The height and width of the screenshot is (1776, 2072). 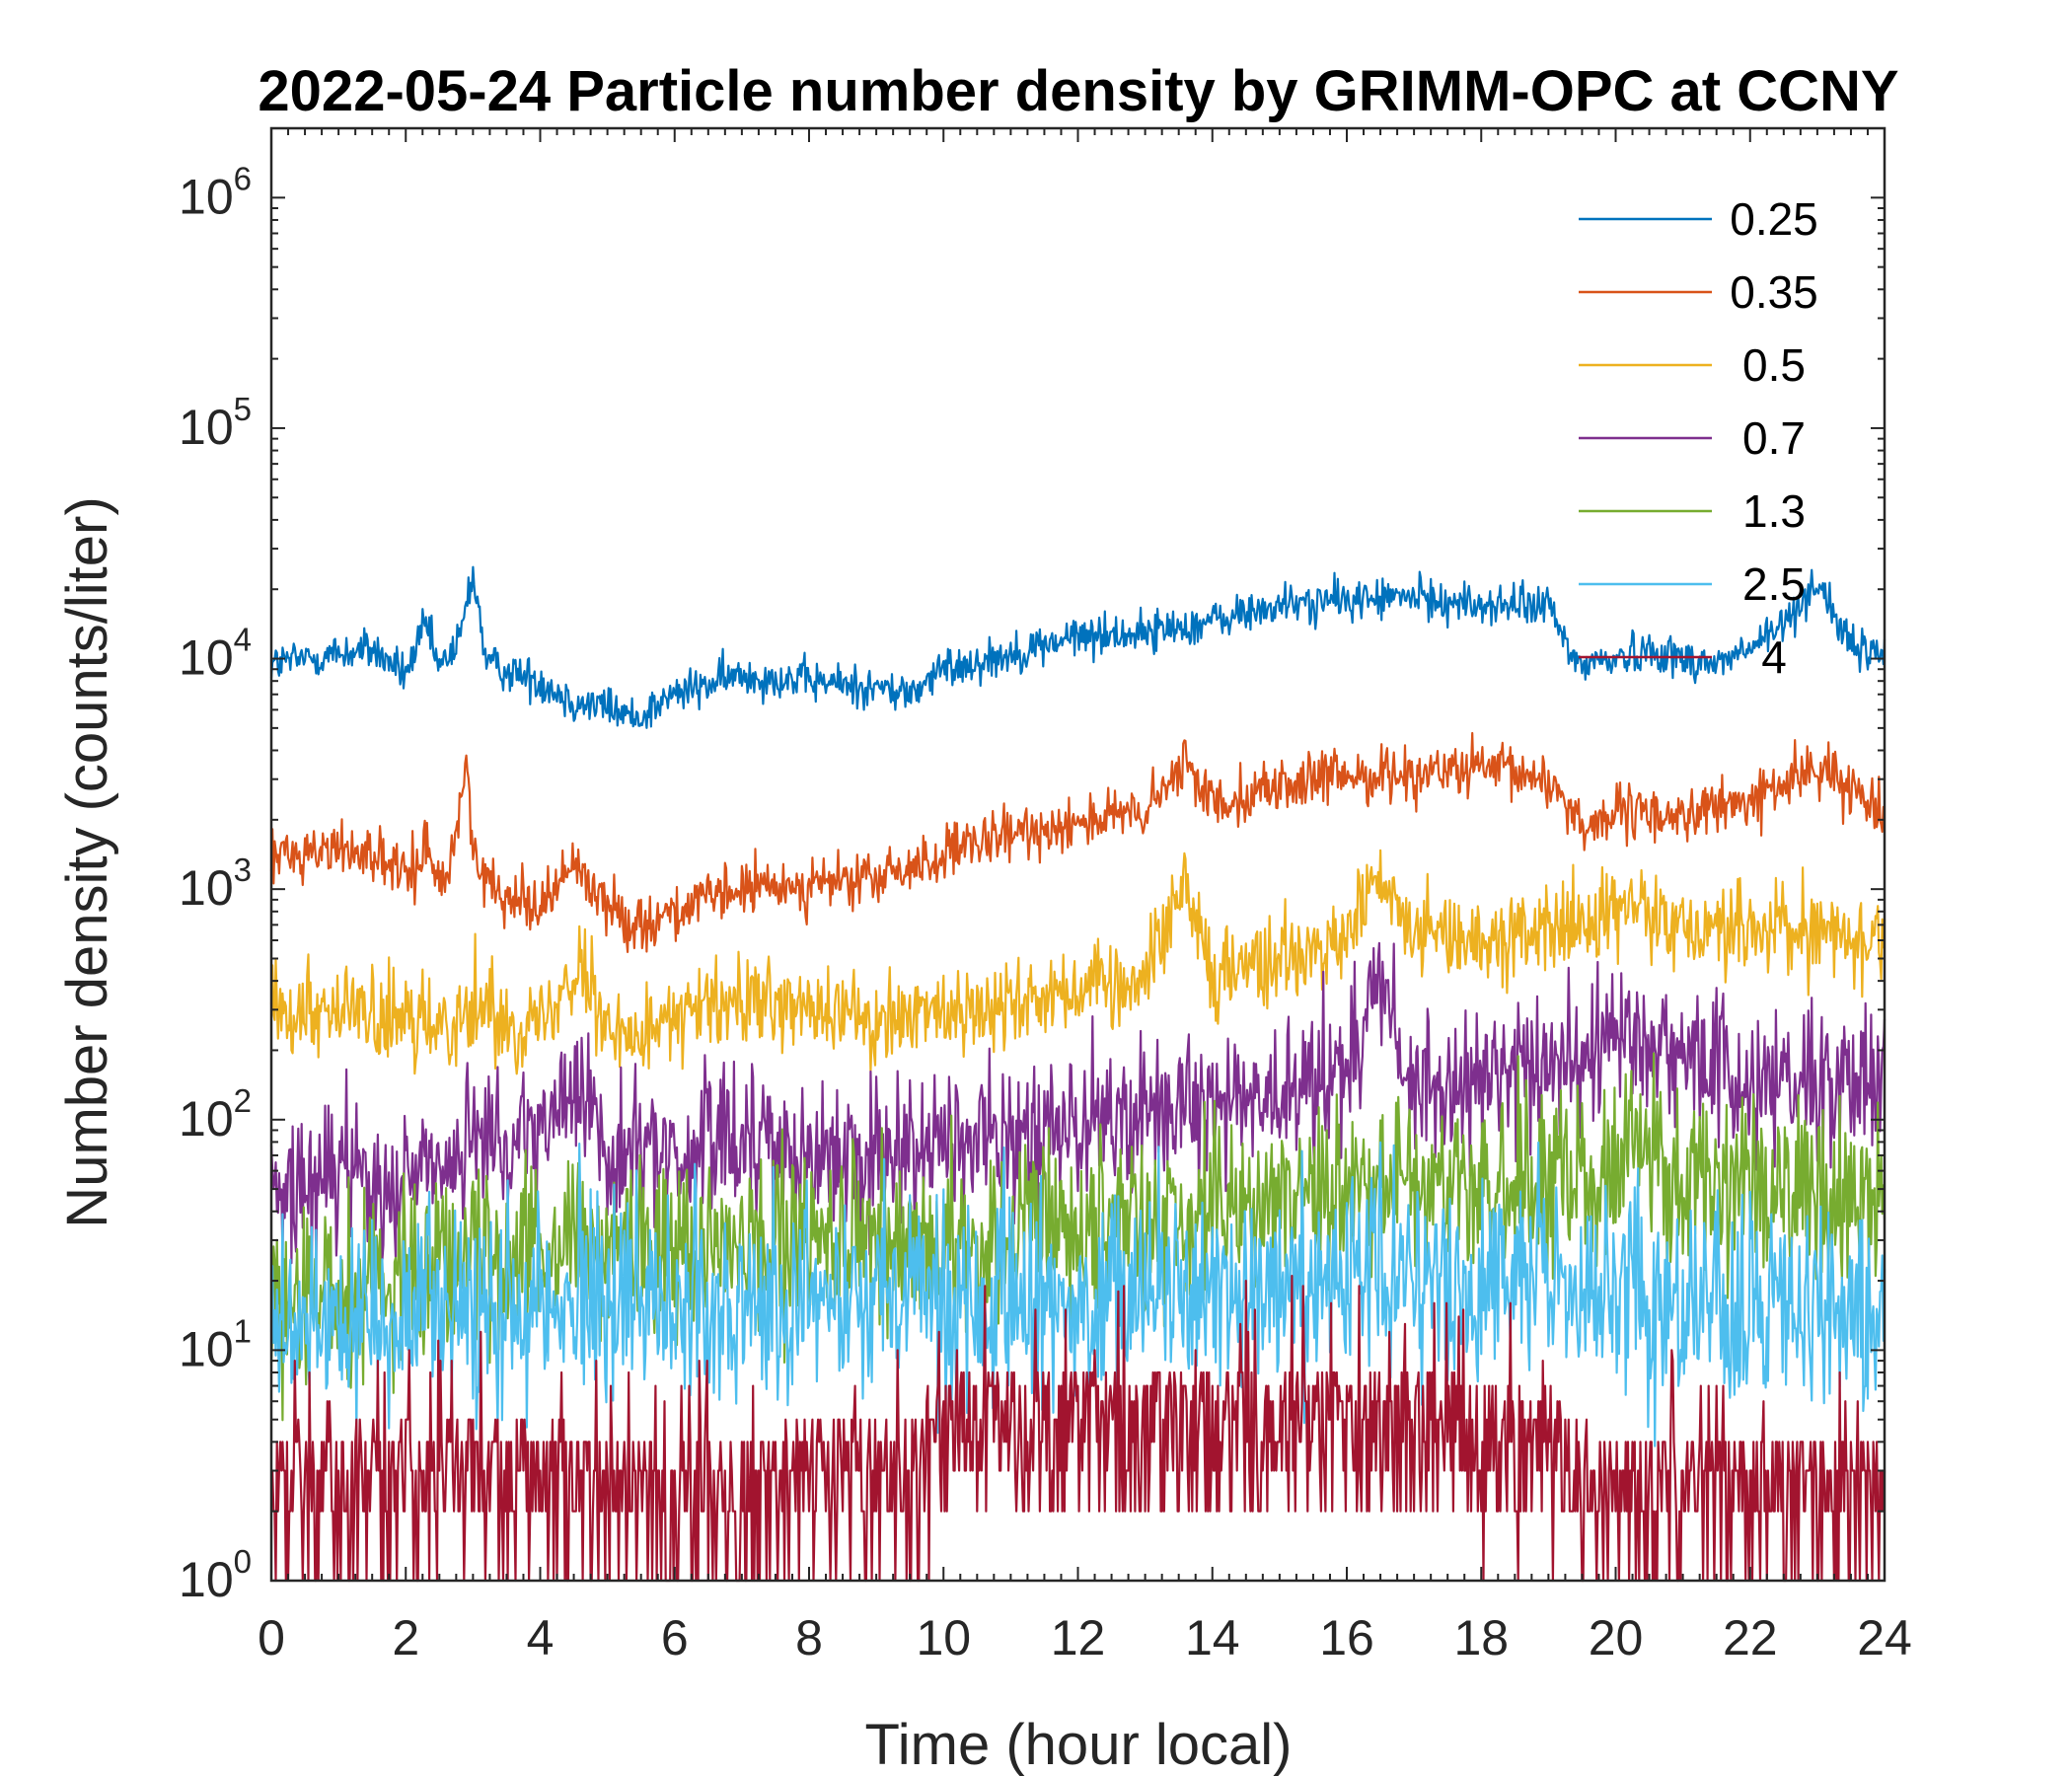 I want to click on y-tick-label: 10², so click(x=216, y=1114).